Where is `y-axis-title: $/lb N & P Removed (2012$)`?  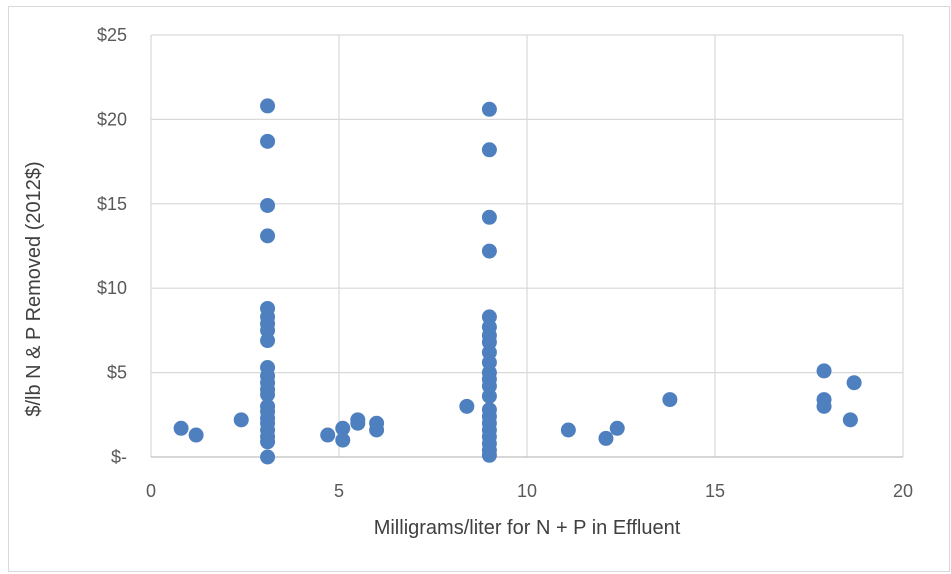 y-axis-title: $/lb N & P Removed (2012$) is located at coordinates (34, 288).